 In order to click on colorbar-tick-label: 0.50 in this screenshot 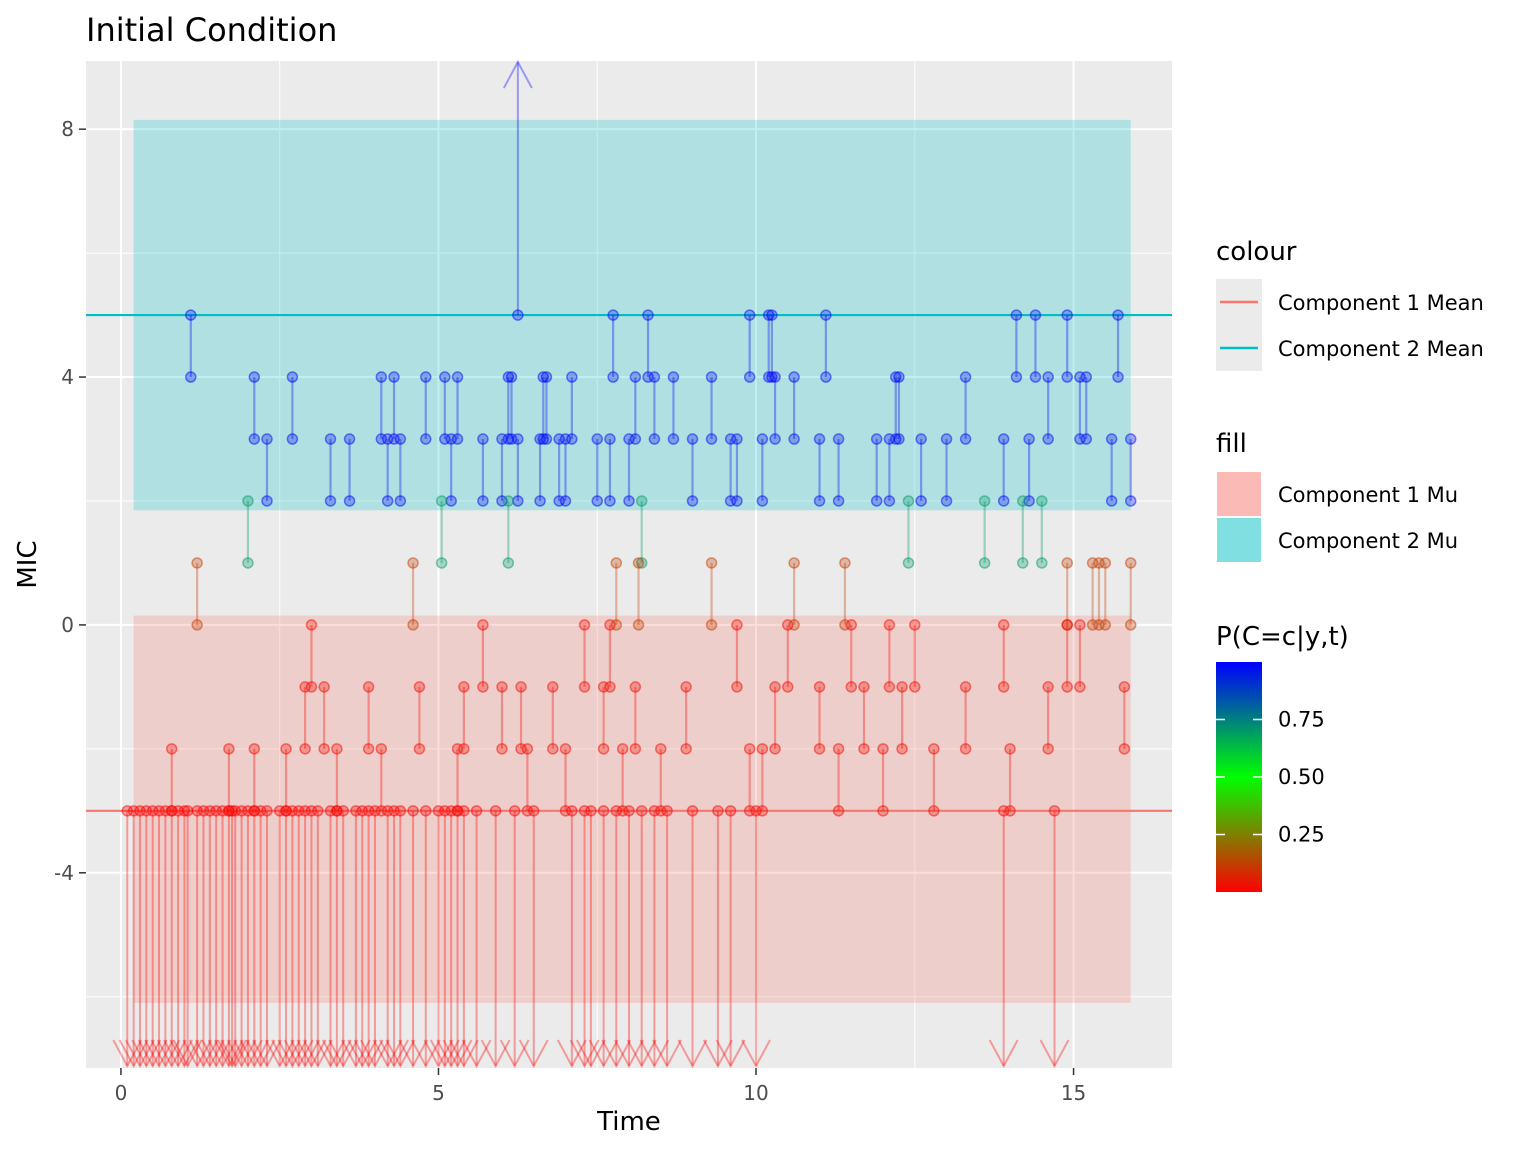, I will do `click(1301, 777)`.